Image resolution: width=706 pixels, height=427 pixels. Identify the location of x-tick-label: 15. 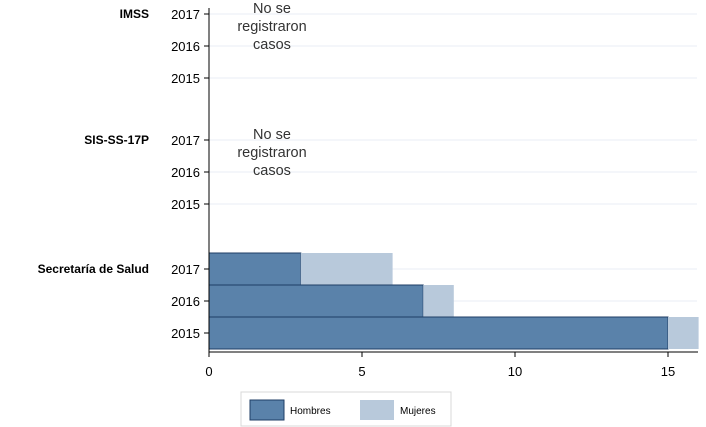
(668, 371).